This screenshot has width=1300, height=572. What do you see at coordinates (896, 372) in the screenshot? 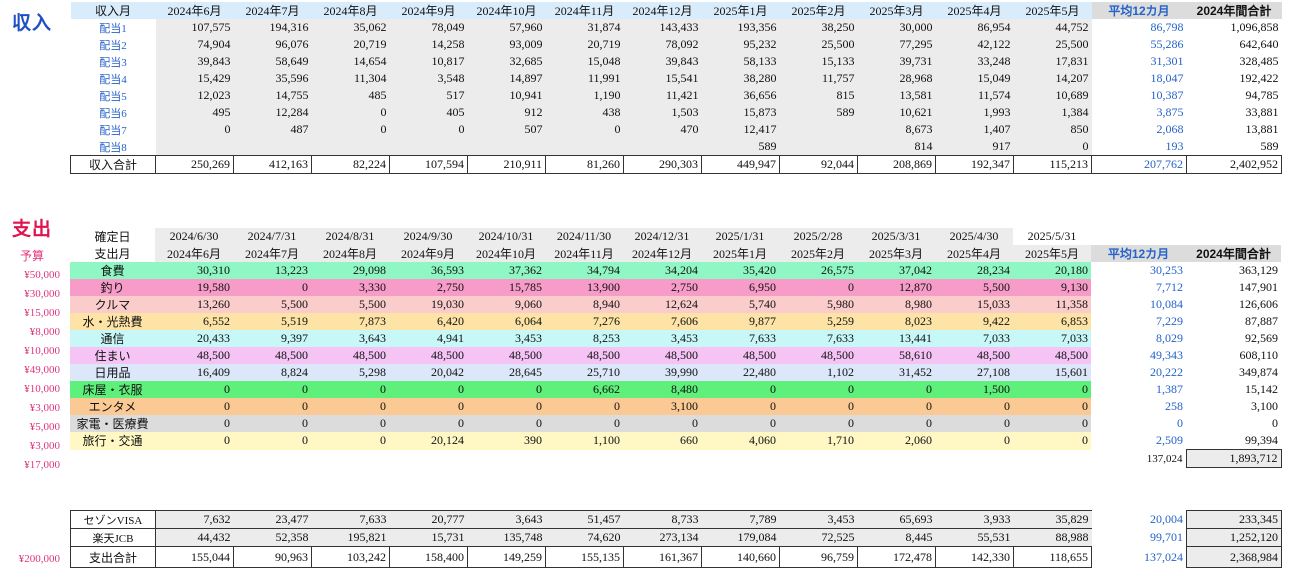
I see `expense-value-cell: 31,452` at bounding box center [896, 372].